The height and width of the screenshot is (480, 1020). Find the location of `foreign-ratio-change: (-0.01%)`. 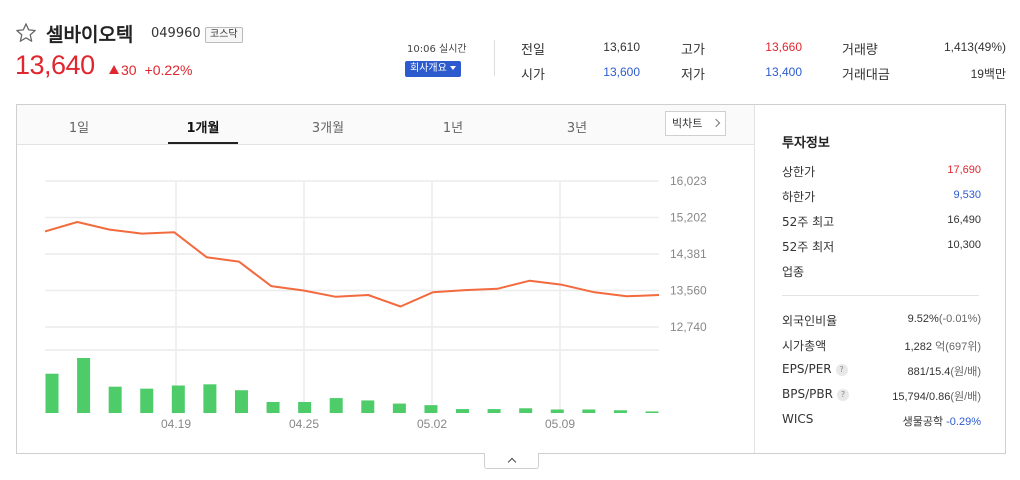

foreign-ratio-change: (-0.01%) is located at coordinates (959, 319).